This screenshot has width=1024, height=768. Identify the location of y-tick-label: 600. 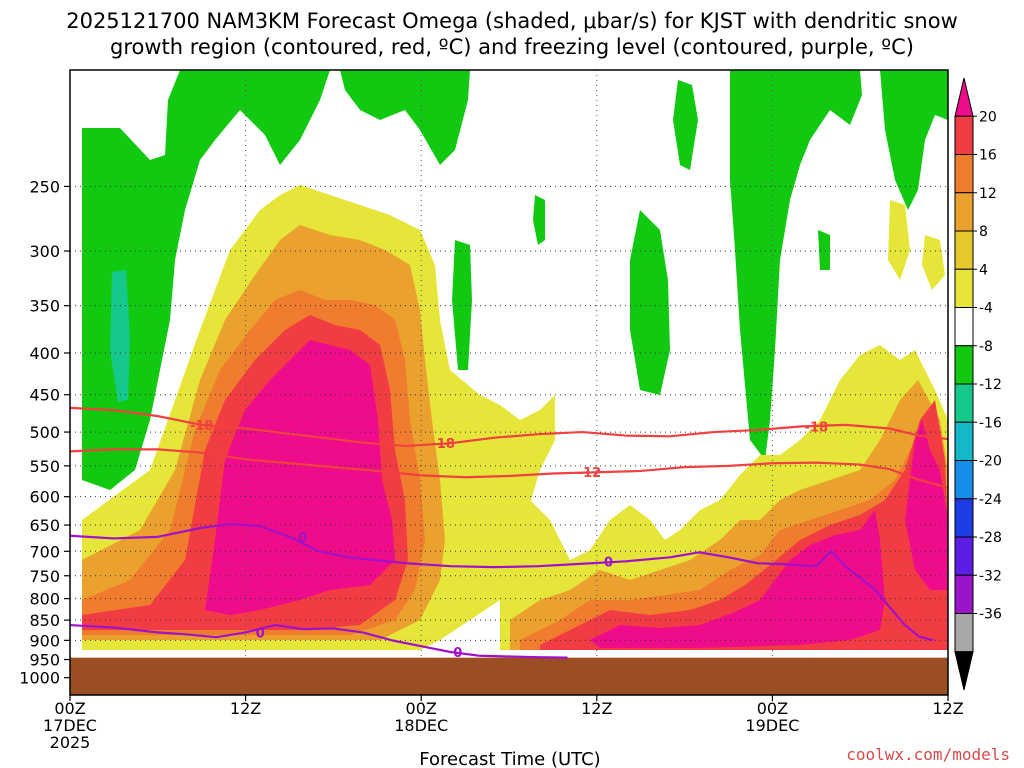
(44, 497).